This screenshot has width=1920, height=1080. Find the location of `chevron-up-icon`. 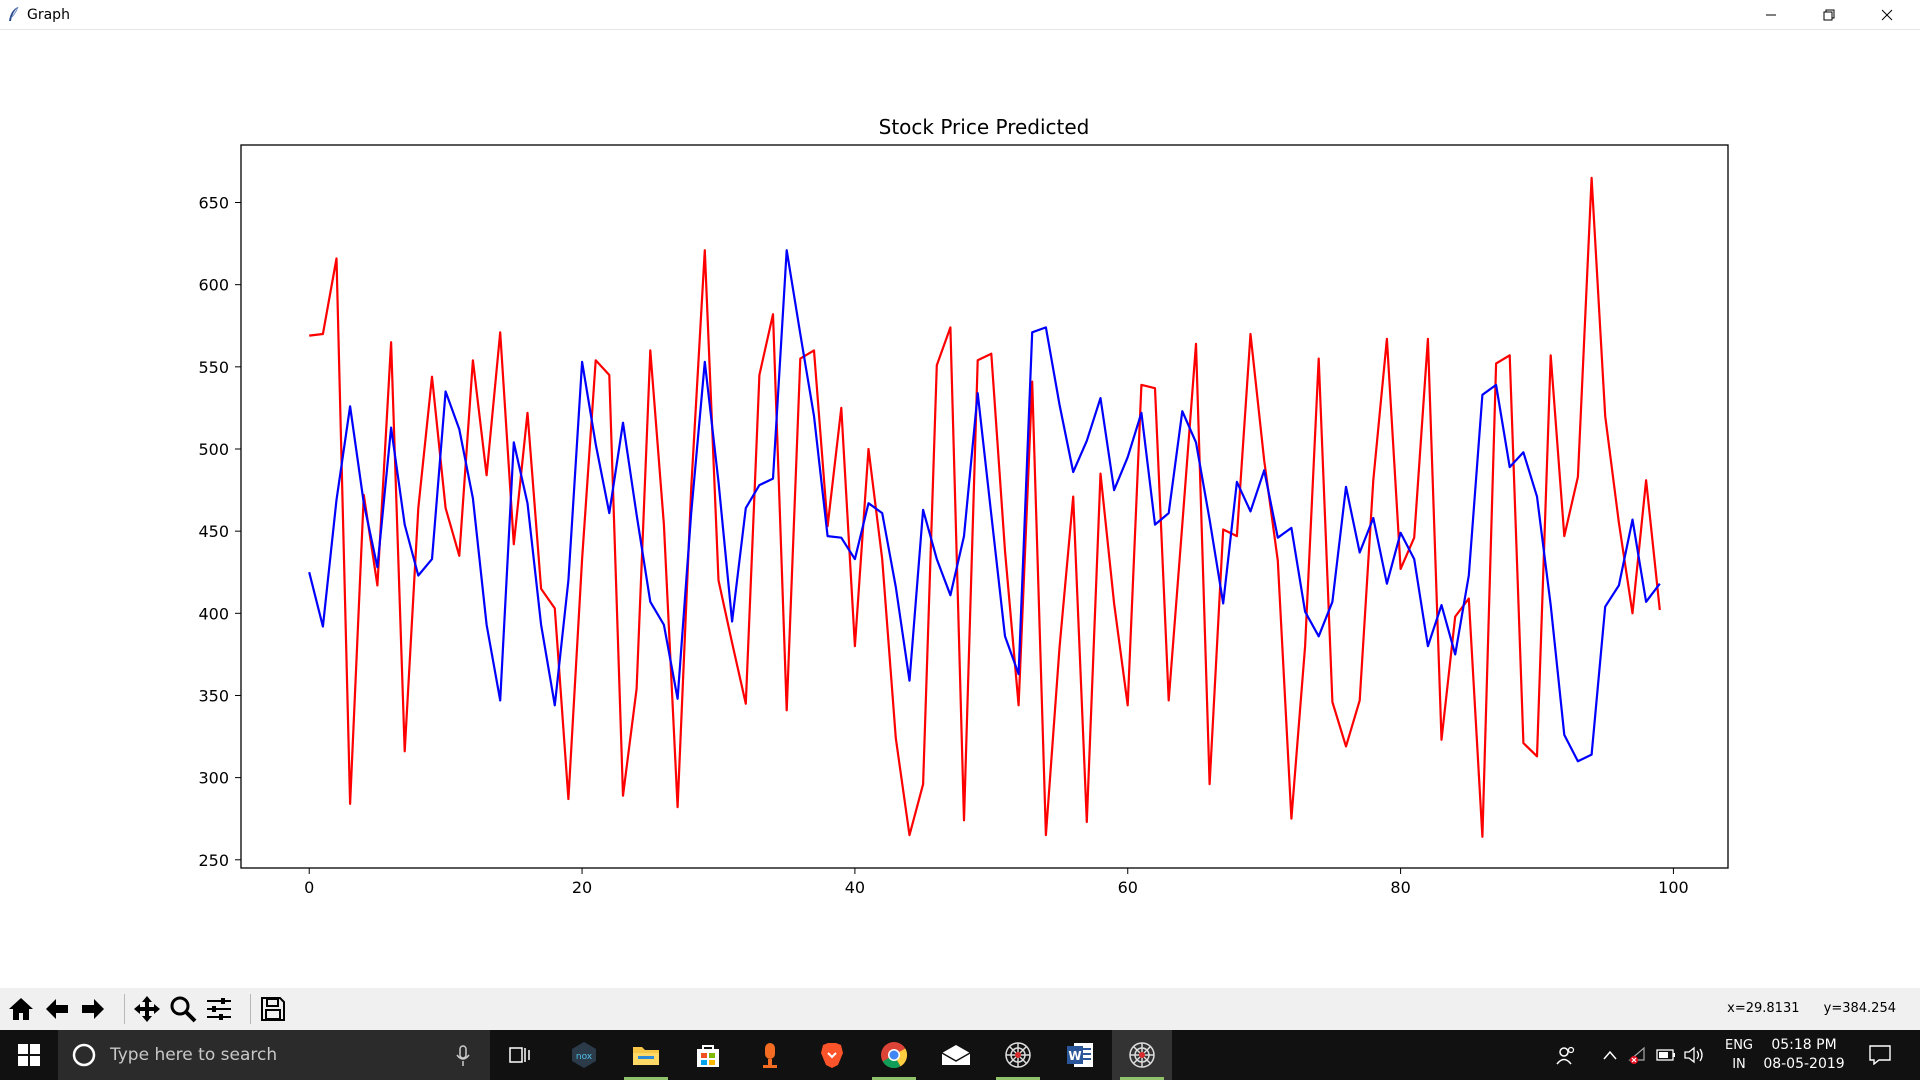

chevron-up-icon is located at coordinates (1610, 1055).